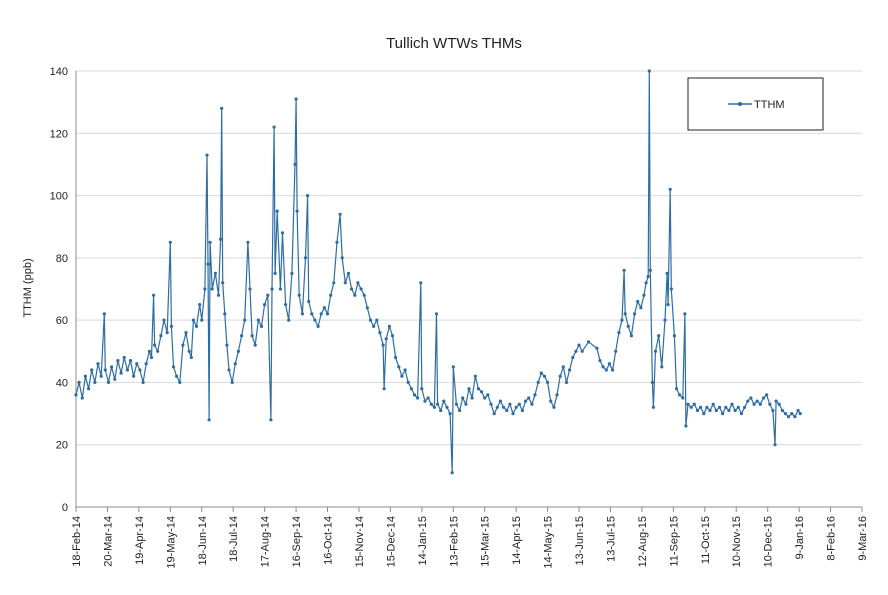 The height and width of the screenshot is (595, 888). I want to click on y-tick-label: 120, so click(59, 134).